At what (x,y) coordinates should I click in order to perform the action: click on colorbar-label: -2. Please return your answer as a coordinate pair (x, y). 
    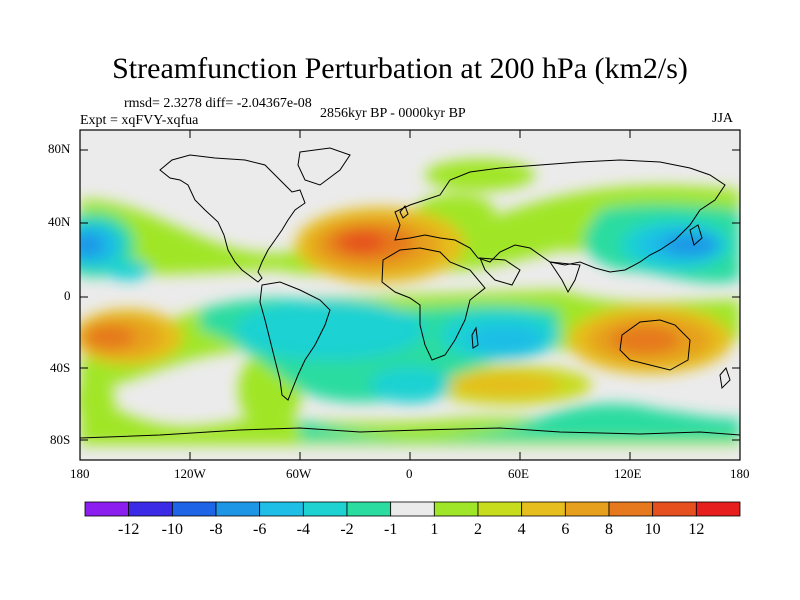
    Looking at the image, I should click on (346, 529).